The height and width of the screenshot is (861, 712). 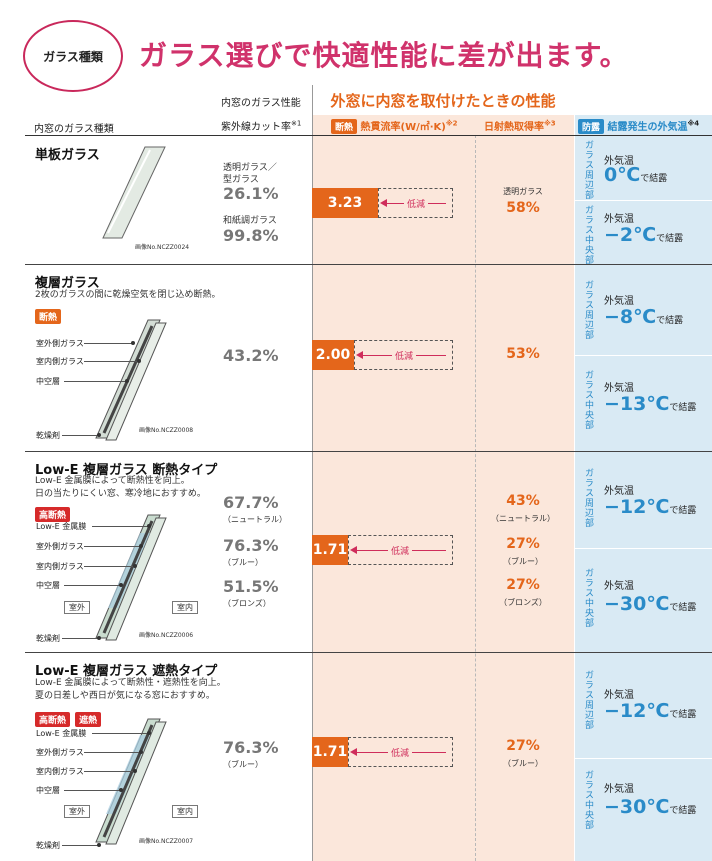 What do you see at coordinates (125, 696) in the screenshot?
I see `row4-desc-2: 夏の日差しや西日が気になる窓におすすめ。` at bounding box center [125, 696].